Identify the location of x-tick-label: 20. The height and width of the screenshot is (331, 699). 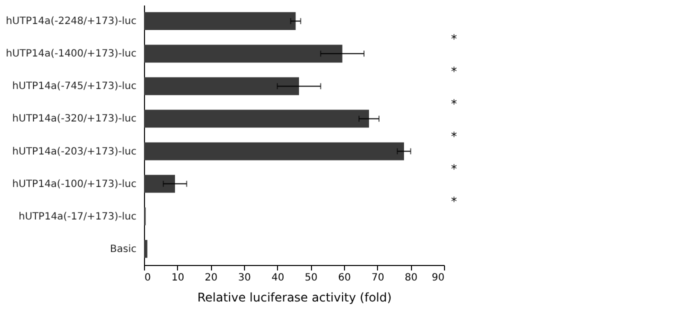
(211, 278).